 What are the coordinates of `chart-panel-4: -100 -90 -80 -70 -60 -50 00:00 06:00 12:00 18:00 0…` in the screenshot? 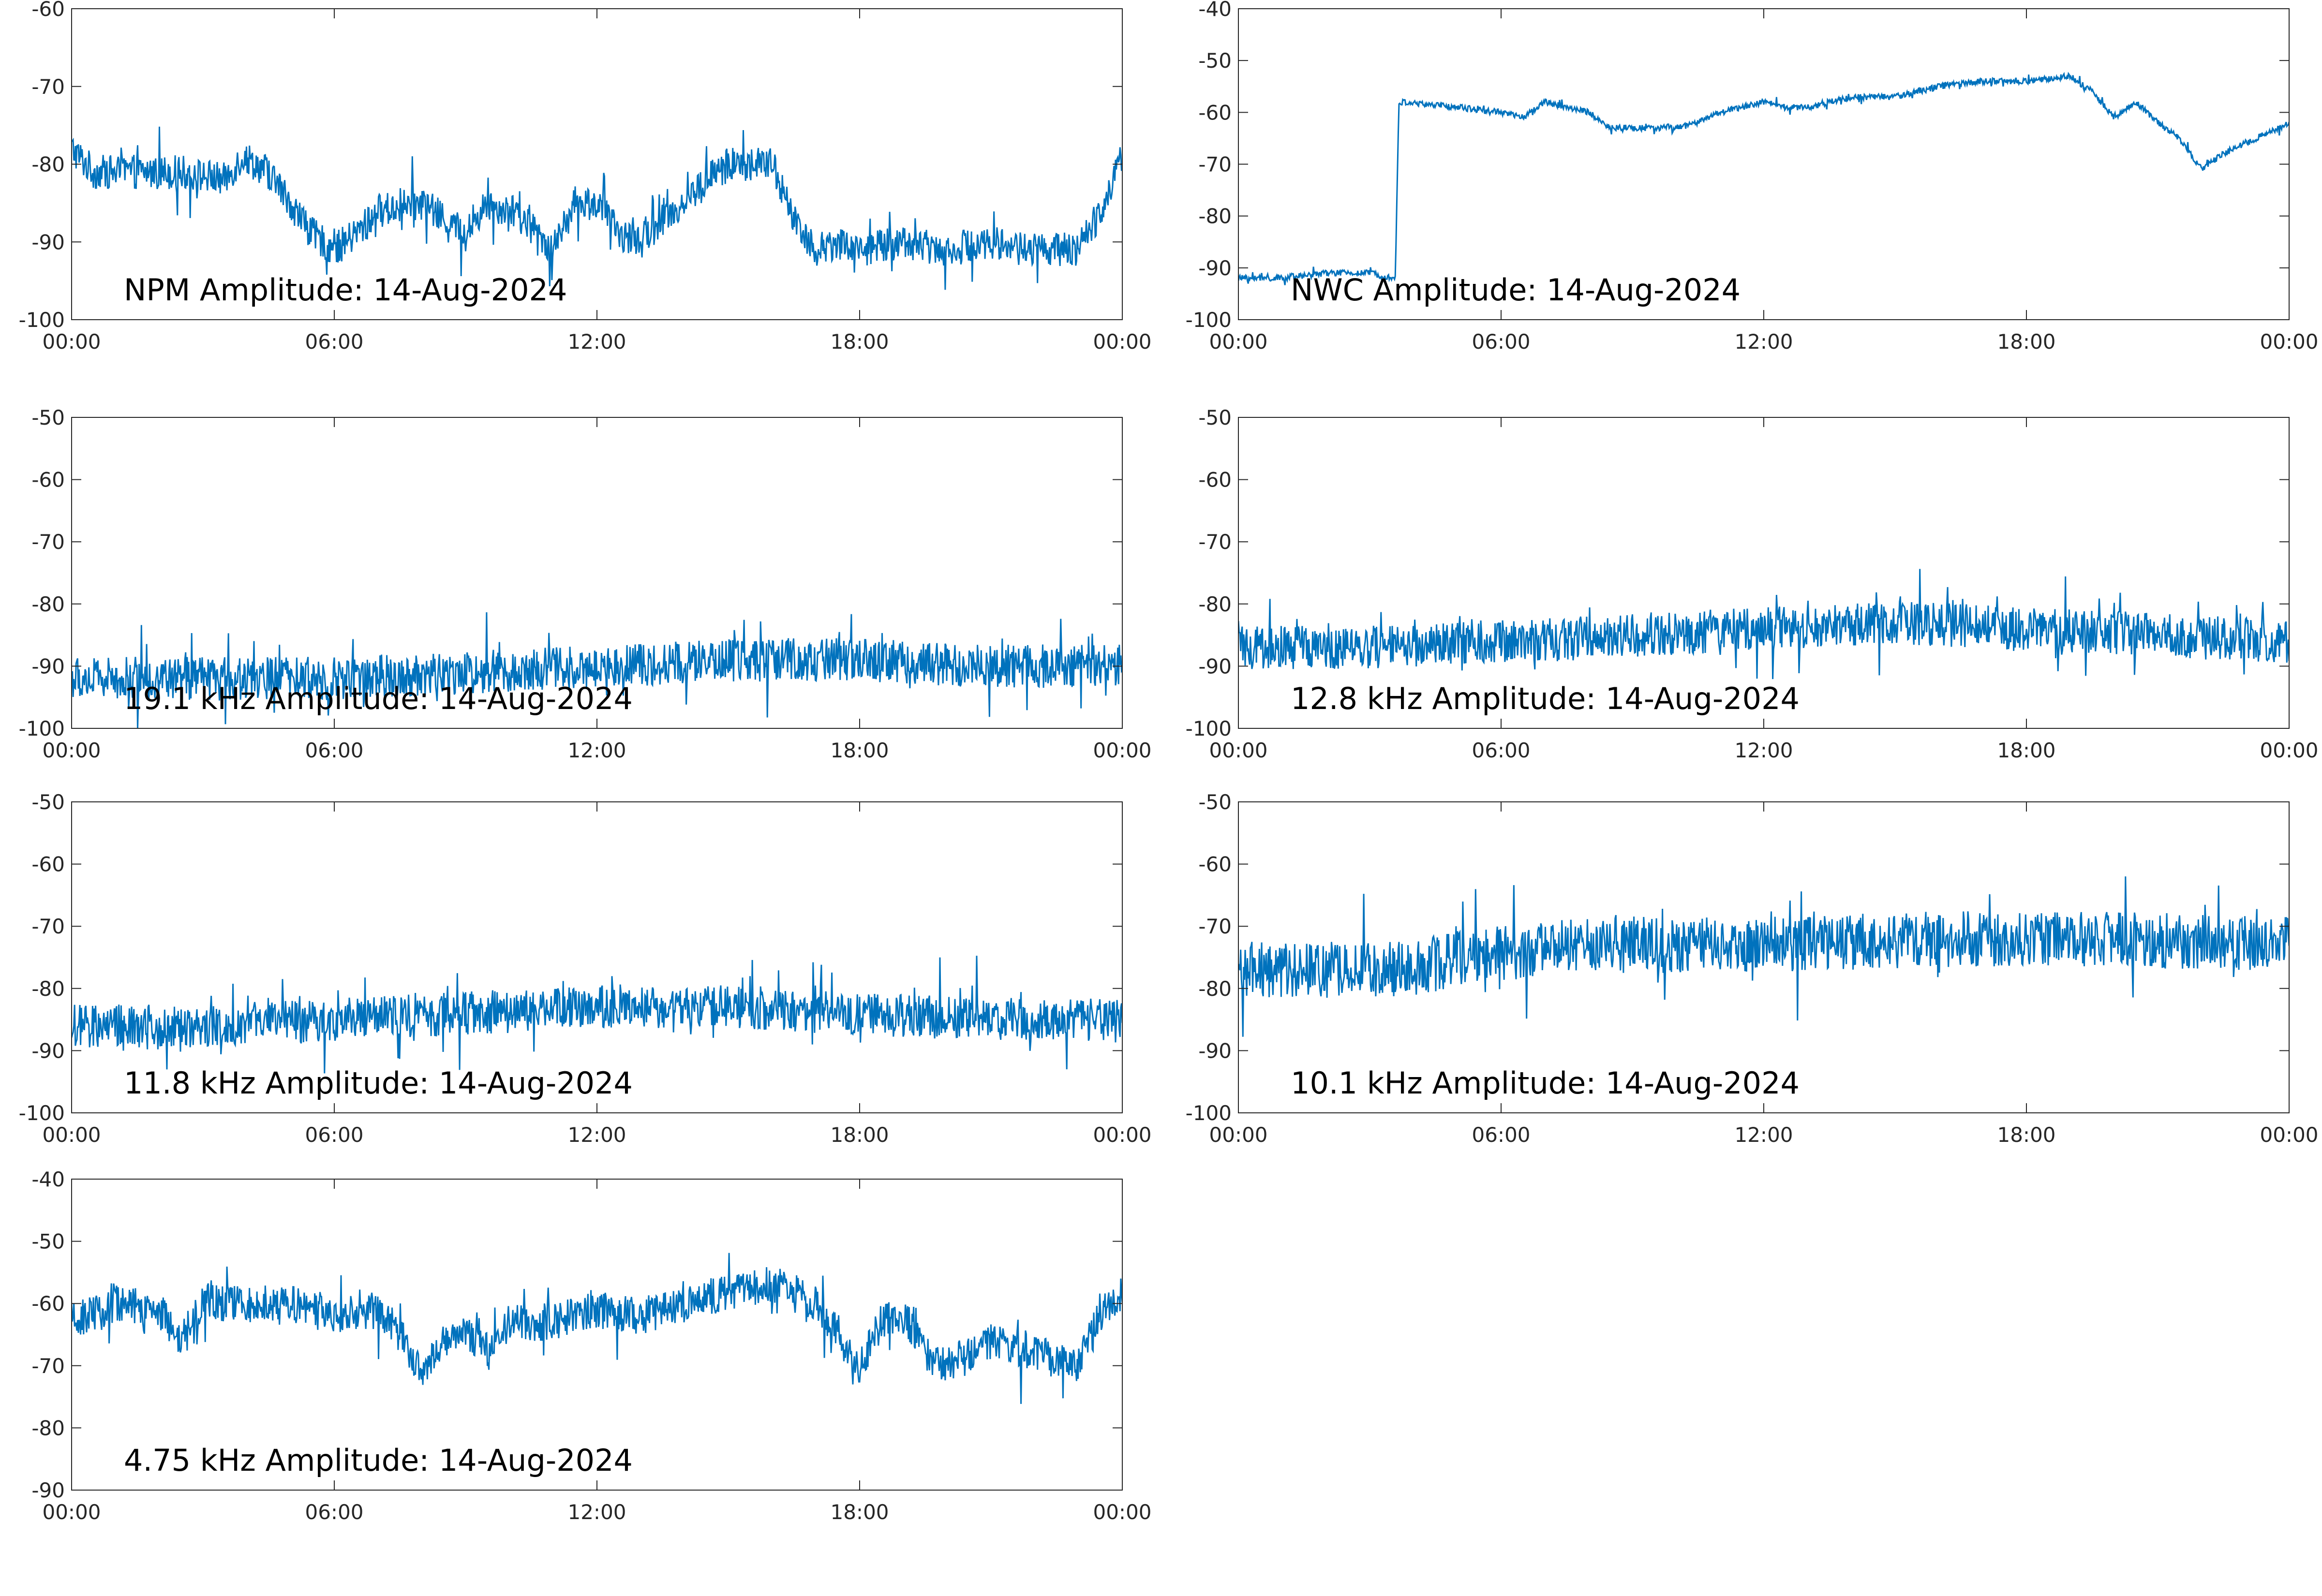 It's located at (1752, 584).